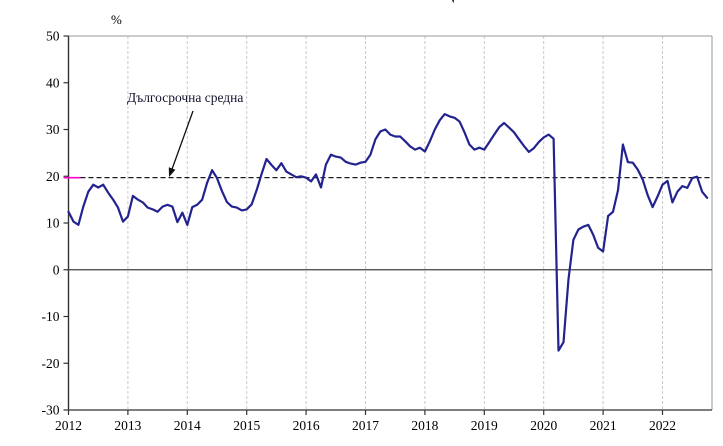  Describe the element at coordinates (172, 172) in the screenshot. I see `annotation-arrowhead` at that location.